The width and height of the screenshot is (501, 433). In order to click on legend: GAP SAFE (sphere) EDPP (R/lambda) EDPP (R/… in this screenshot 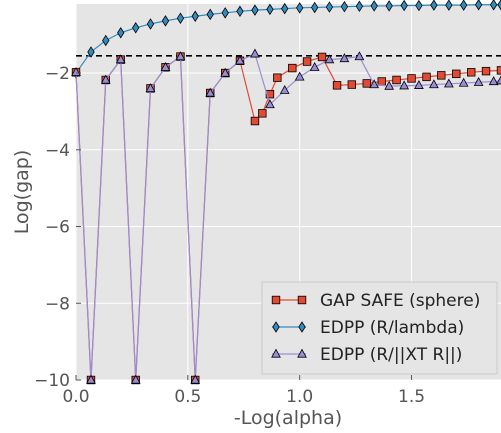, I will do `click(379, 328)`.